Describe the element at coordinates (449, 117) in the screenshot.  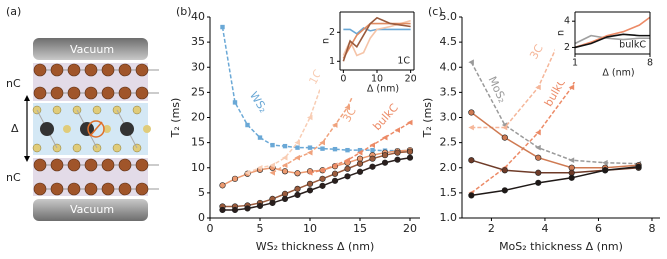
I see `y-tick-label: 3.0` at that location.